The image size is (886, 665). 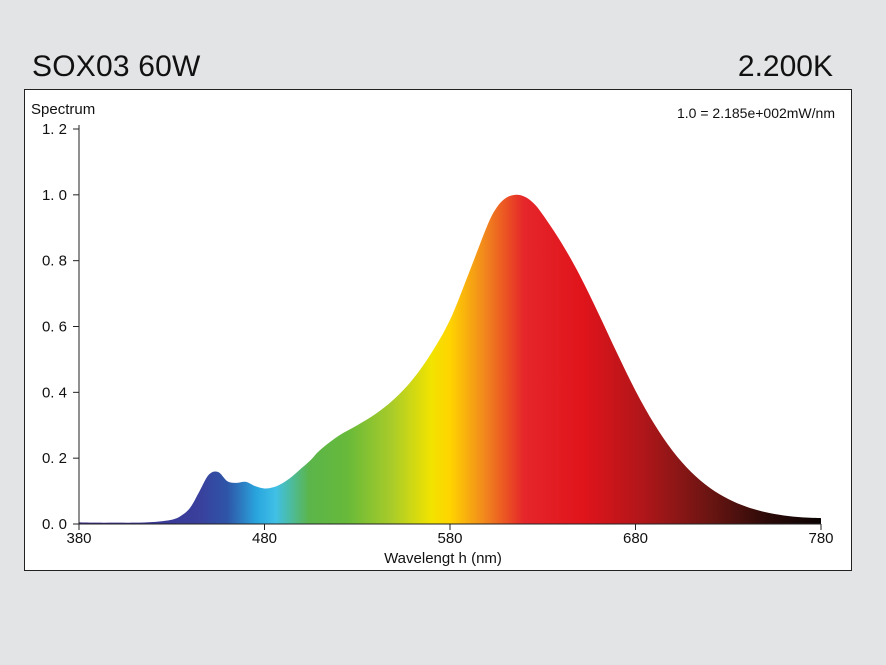 What do you see at coordinates (756, 113) in the screenshot?
I see `scale-annotation: 1.0 = 2.185e+002mW/nm` at bounding box center [756, 113].